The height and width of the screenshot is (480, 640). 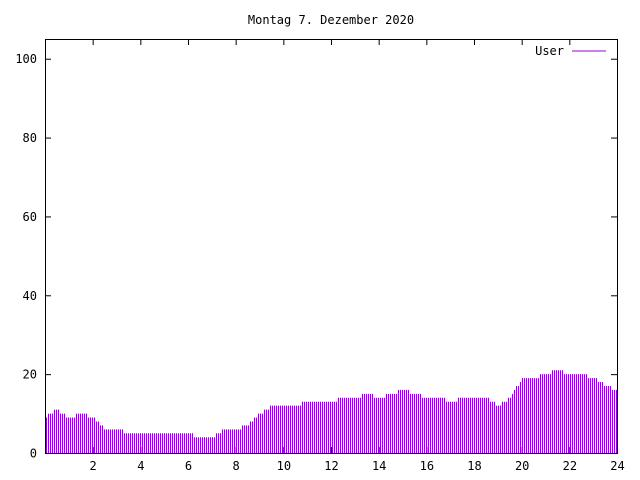 I want to click on x-tick-label: 6, so click(x=188, y=466).